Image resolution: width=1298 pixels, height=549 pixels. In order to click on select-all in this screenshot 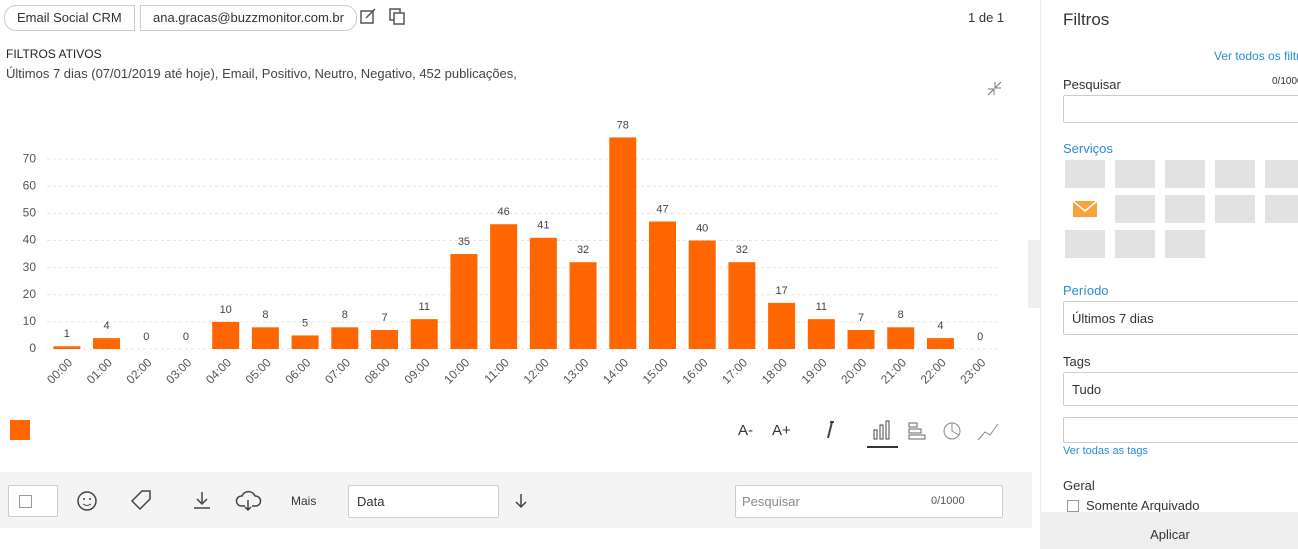, I will do `click(33, 501)`.